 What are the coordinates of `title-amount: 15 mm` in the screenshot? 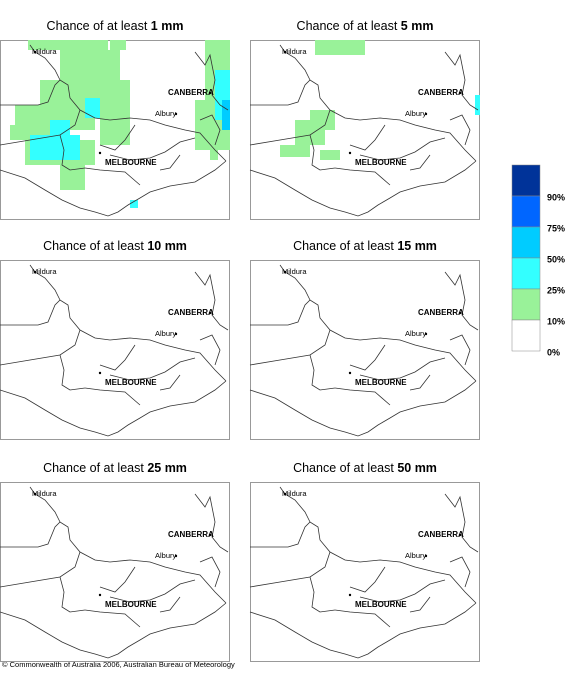 It's located at (417, 246).